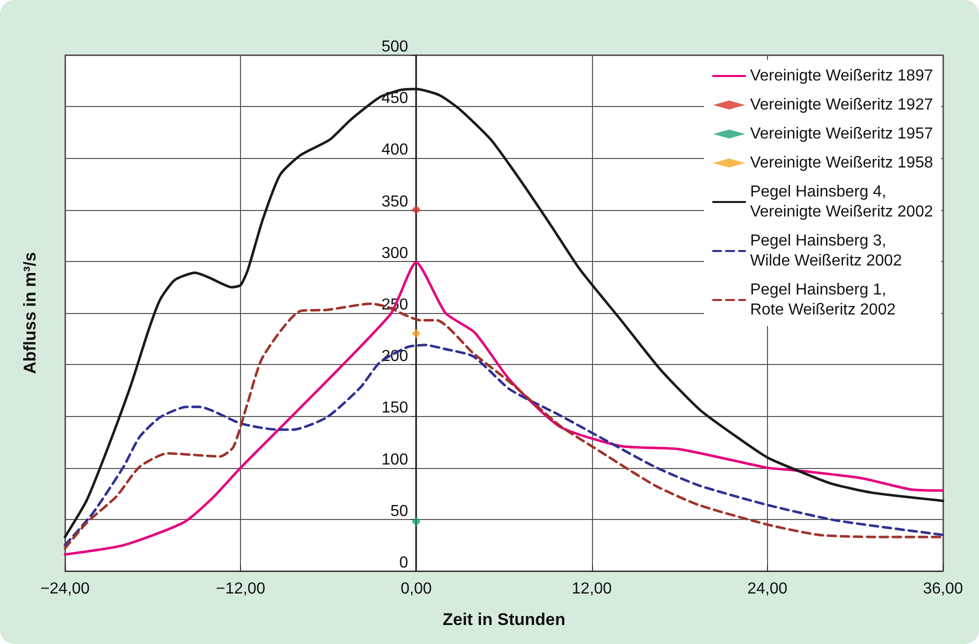  Describe the element at coordinates (394, 47) in the screenshot. I see `y-tick-label: 500` at that location.